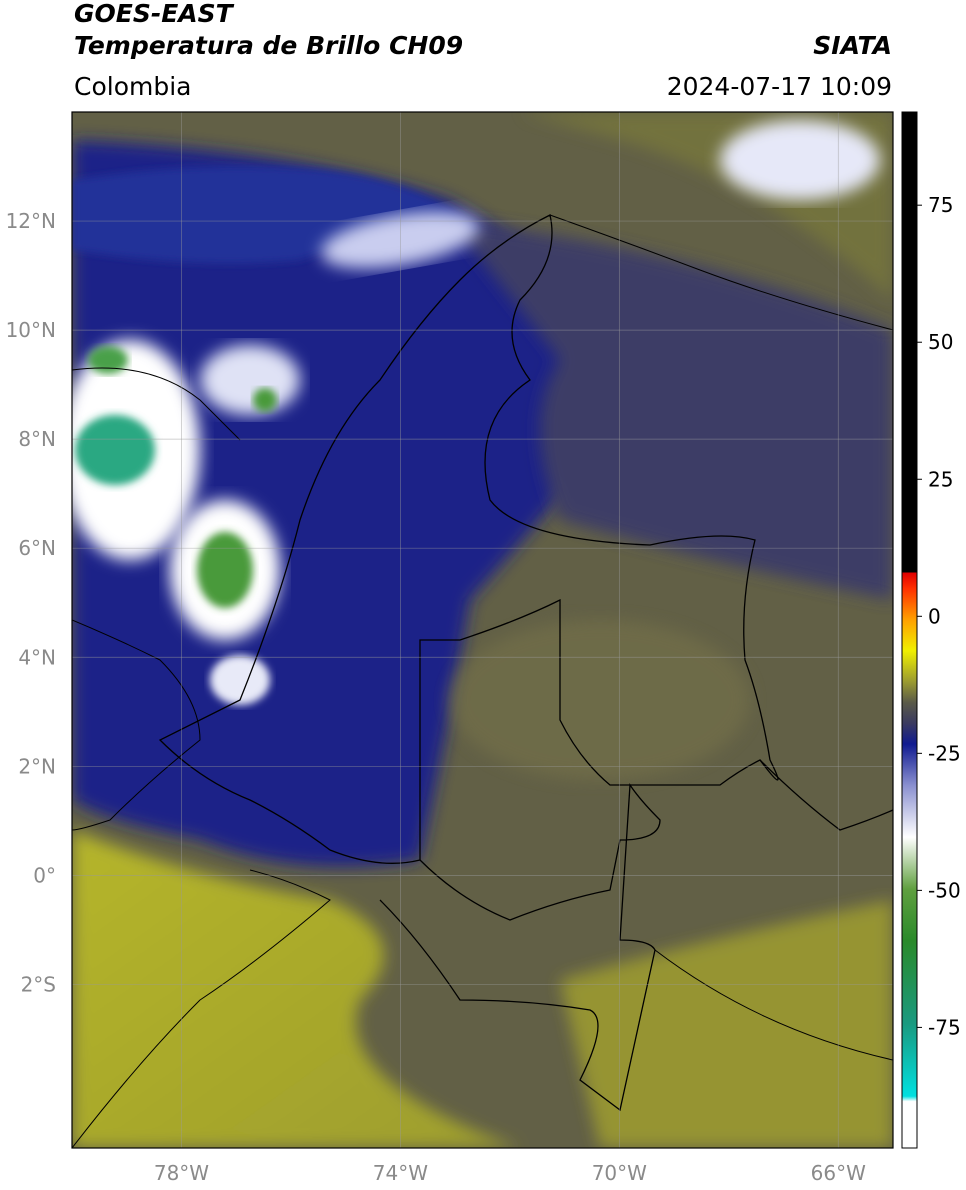 This screenshot has height=1190, width=966. What do you see at coordinates (934, 616) in the screenshot?
I see `colorbar-tick-label: 0` at bounding box center [934, 616].